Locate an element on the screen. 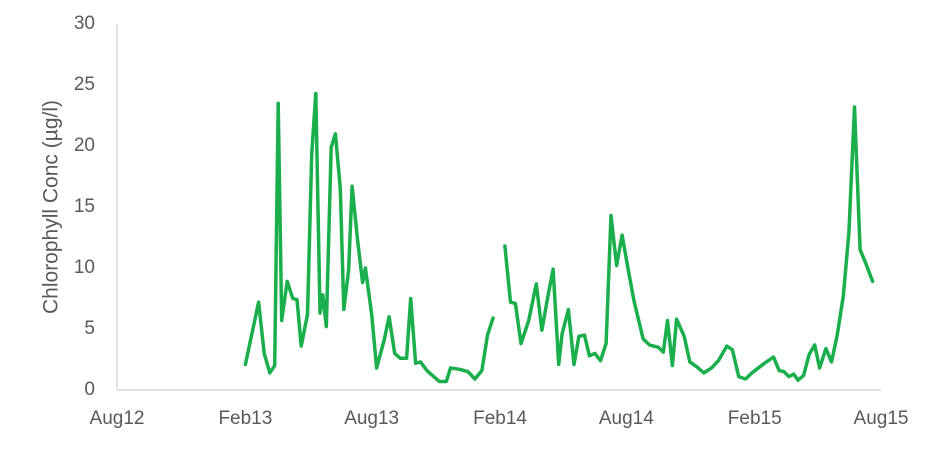 This screenshot has height=450, width=937. x-tick-label: Feb15 is located at coordinates (755, 418).